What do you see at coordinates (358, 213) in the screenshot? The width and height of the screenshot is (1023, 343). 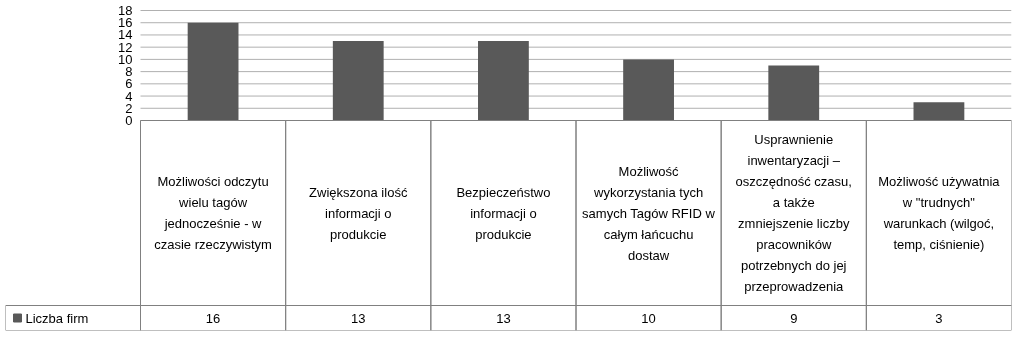 I see `x-tick-label: Zwiększona ilość informacji o produkcie` at bounding box center [358, 213].